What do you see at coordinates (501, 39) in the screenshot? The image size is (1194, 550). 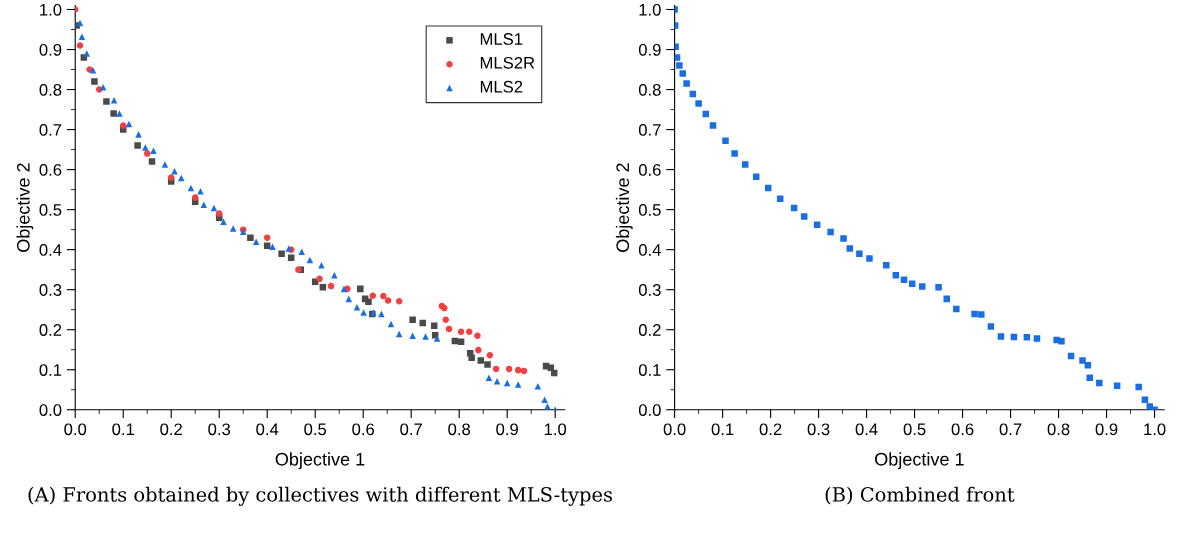 I see `legend-label: MLS1` at bounding box center [501, 39].